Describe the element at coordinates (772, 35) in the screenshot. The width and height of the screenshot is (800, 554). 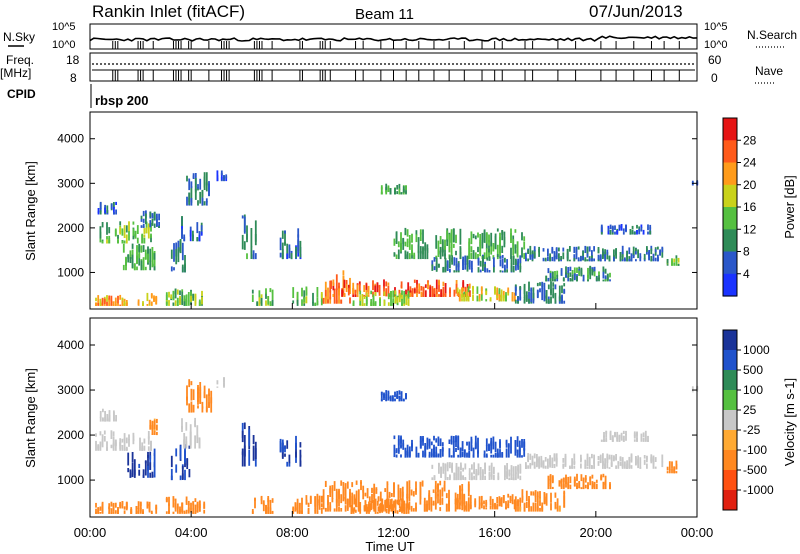
I see `nsearch-label: N.Search` at that location.